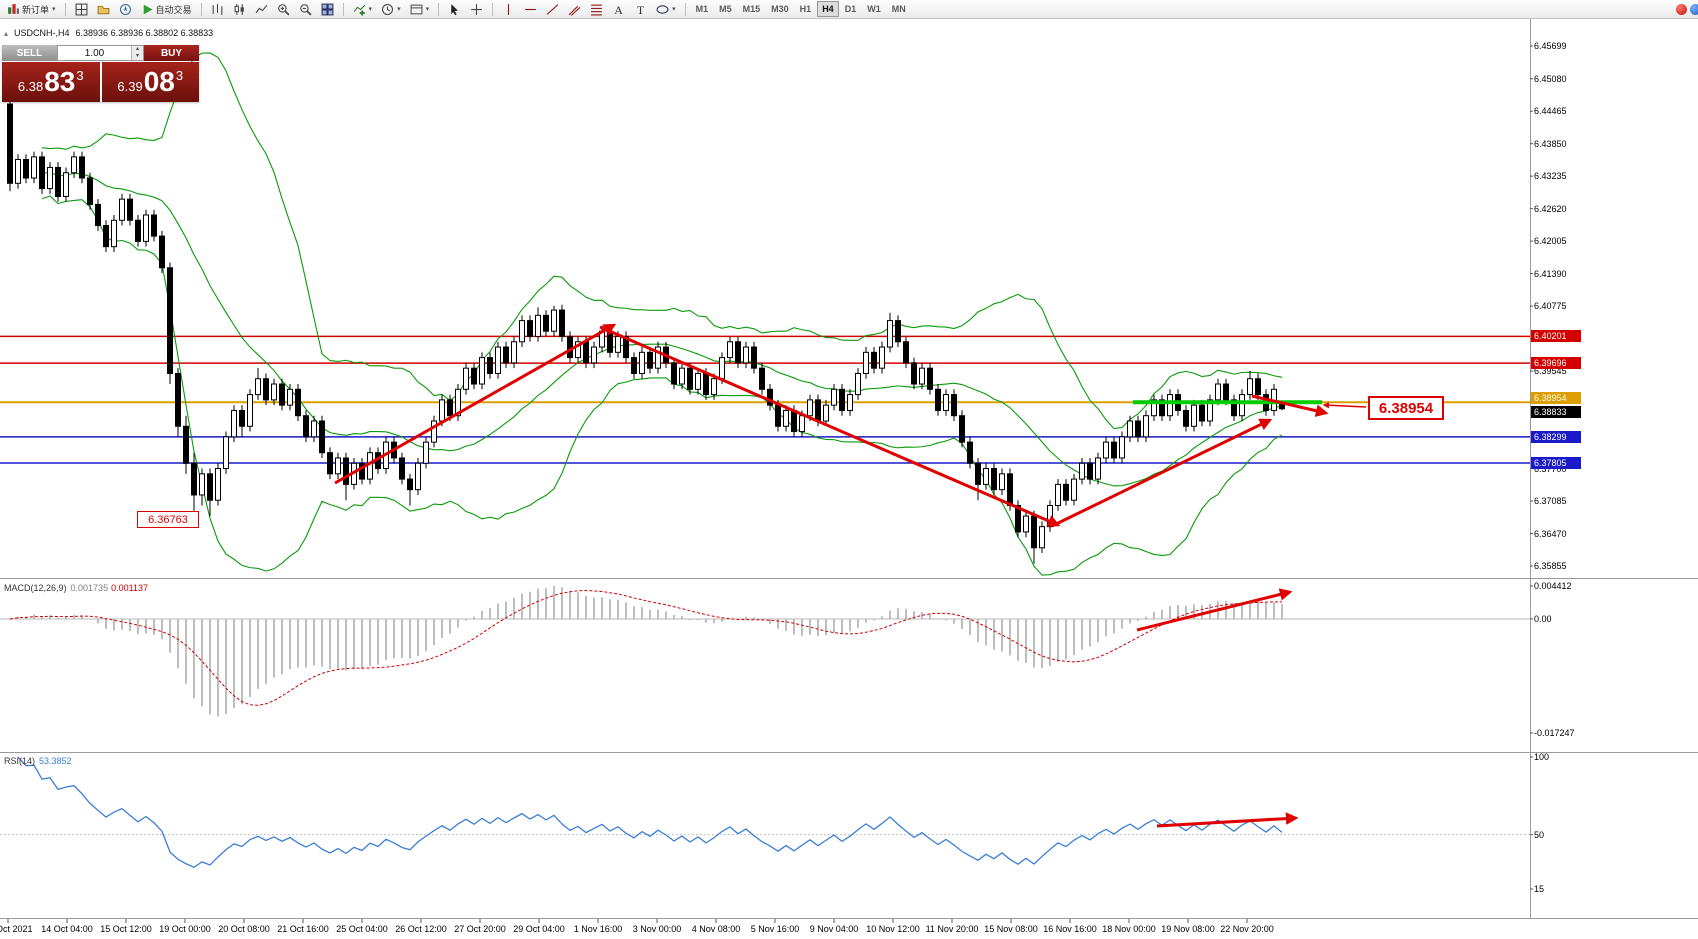  I want to click on zoom-in-icon, so click(283, 9).